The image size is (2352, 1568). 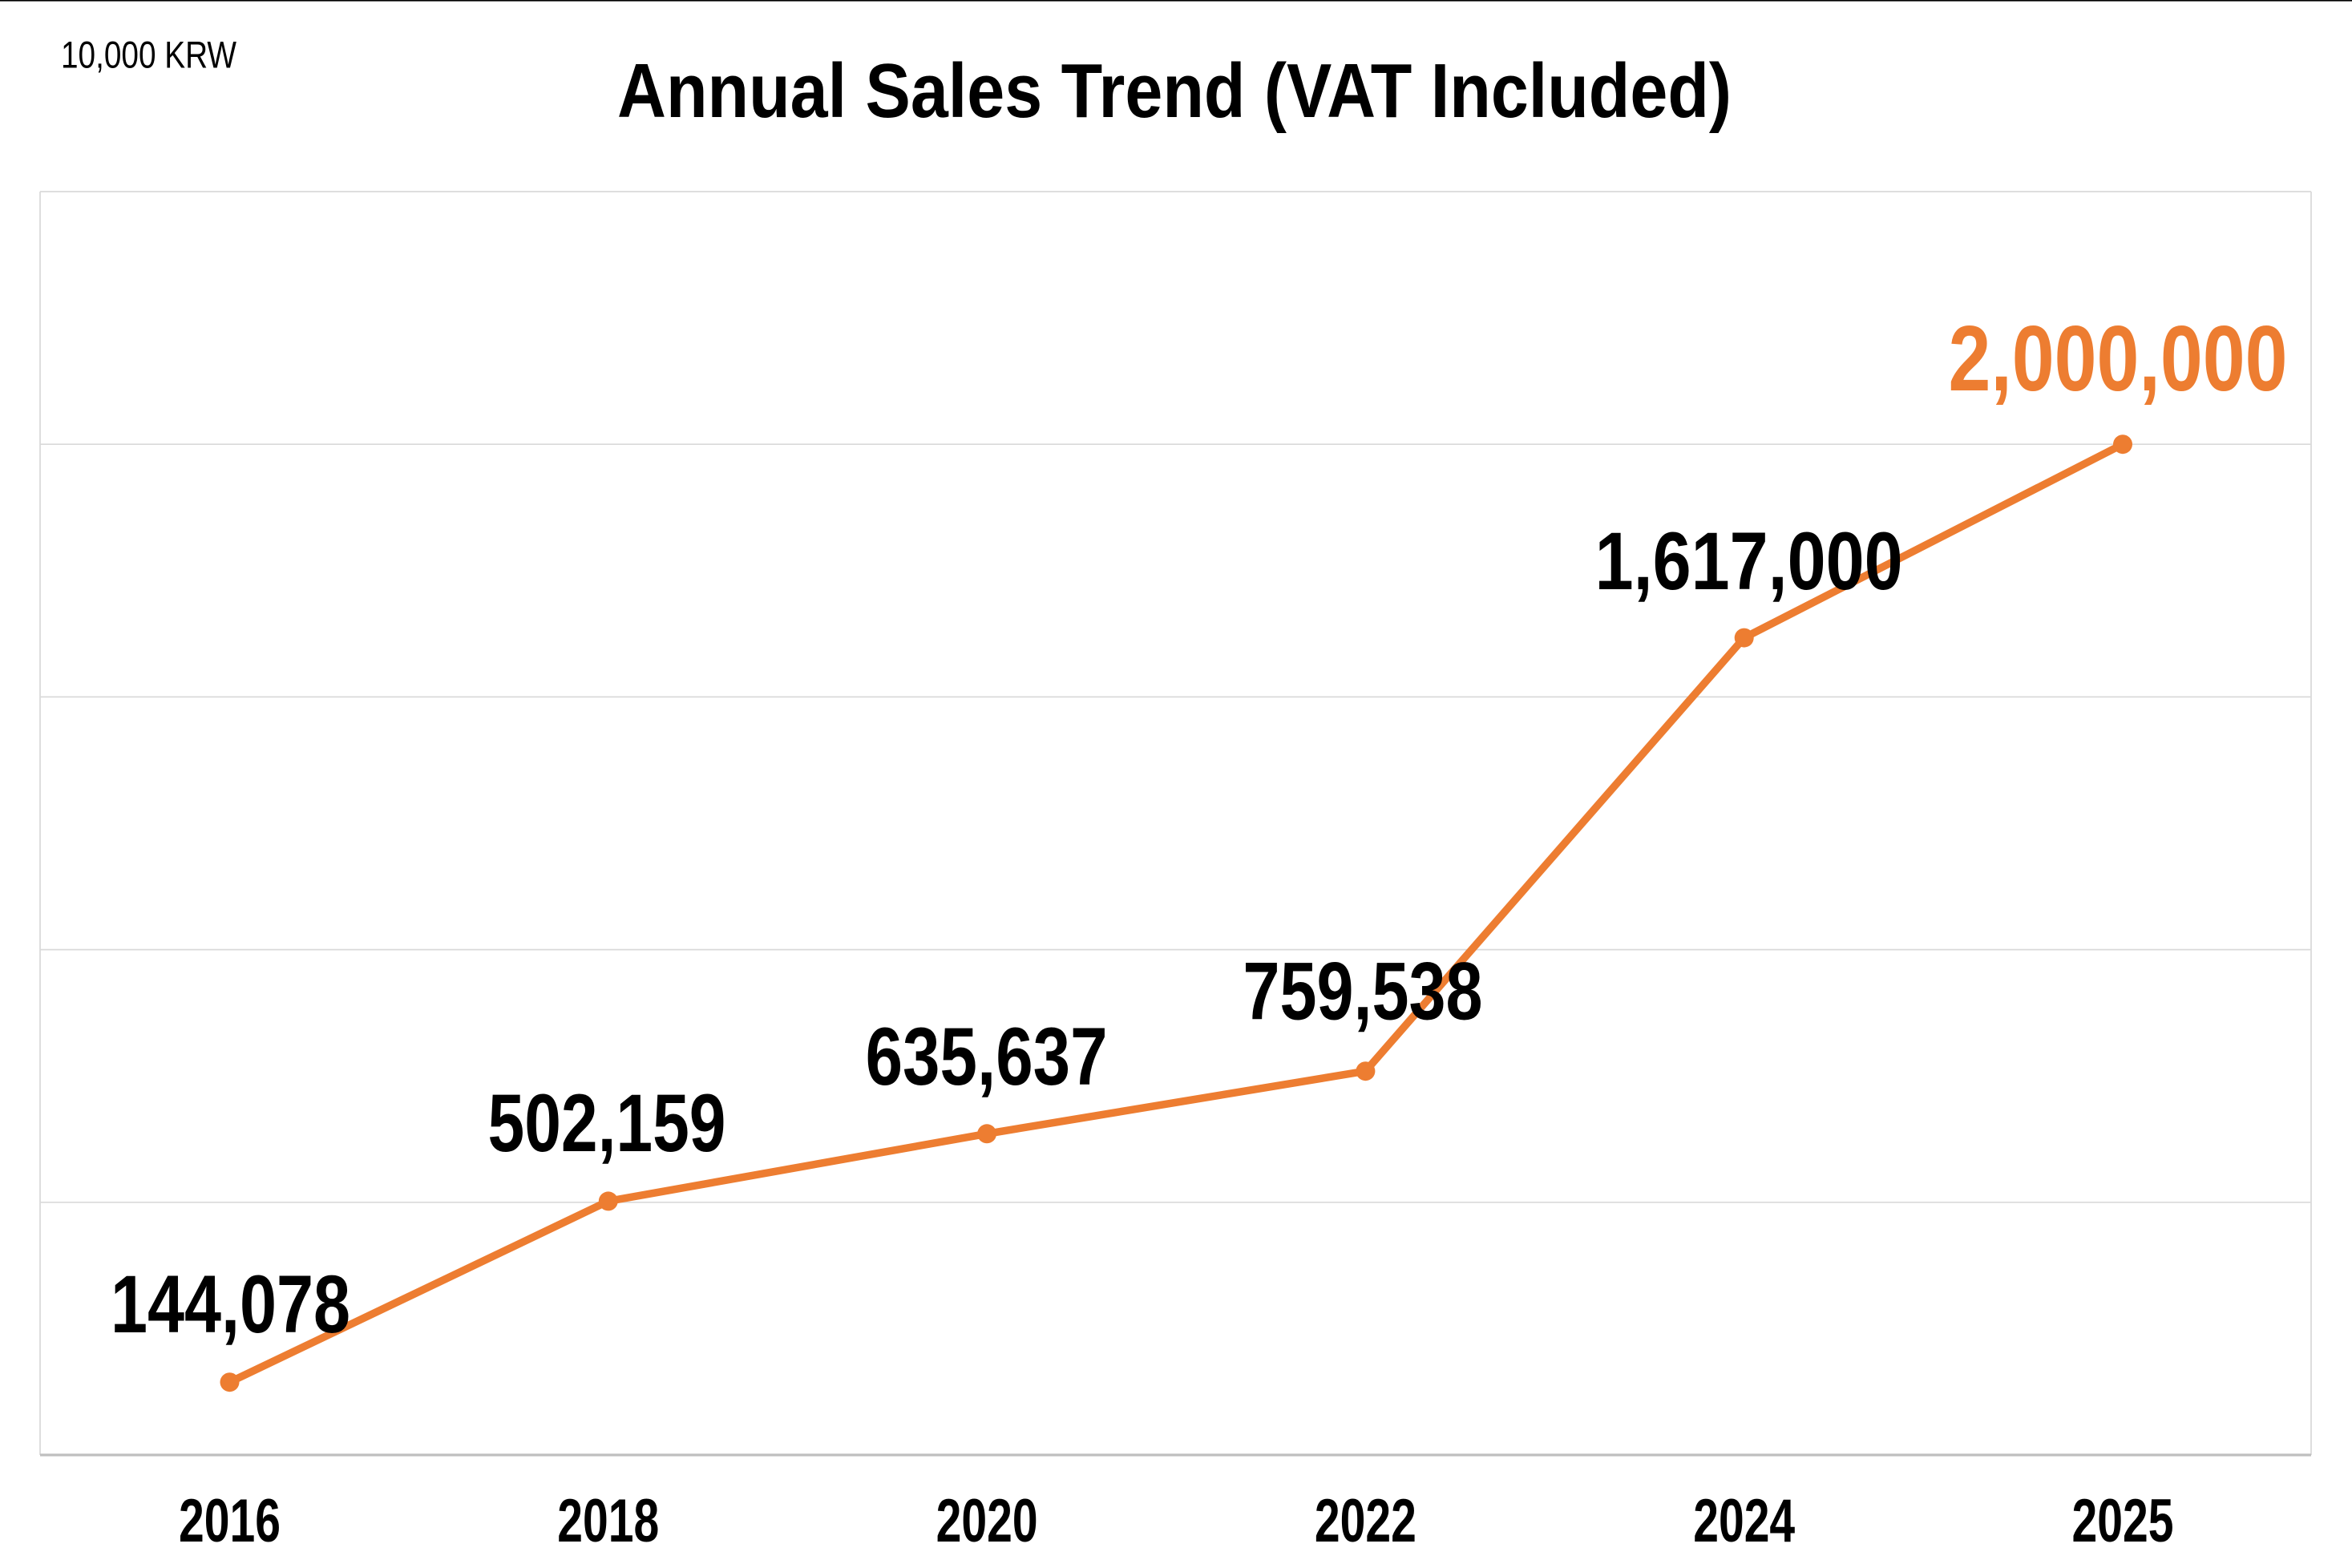 I want to click on svg-text: 2022, so click(x=1365, y=1521).